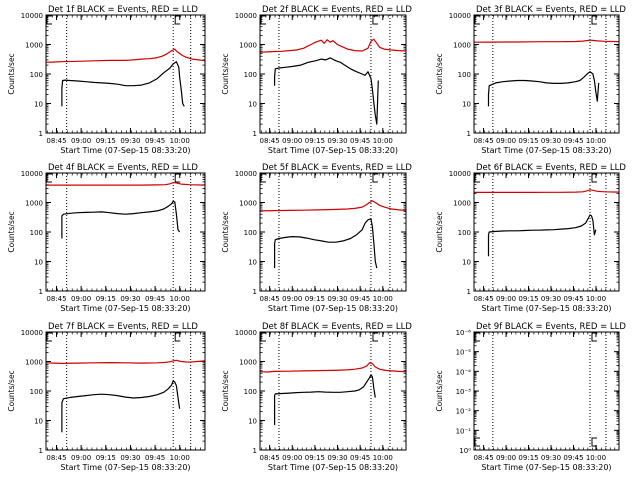 This screenshot has width=640, height=480. Describe the element at coordinates (551, 327) in the screenshot. I see `panel-title: Det 9f BLACK = Events, RED = LLD` at that location.